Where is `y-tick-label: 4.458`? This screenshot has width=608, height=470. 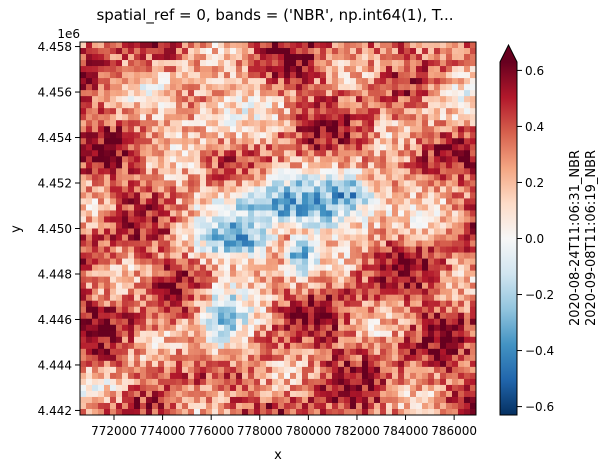
y-tick-label: 4.458 is located at coordinates (55, 47).